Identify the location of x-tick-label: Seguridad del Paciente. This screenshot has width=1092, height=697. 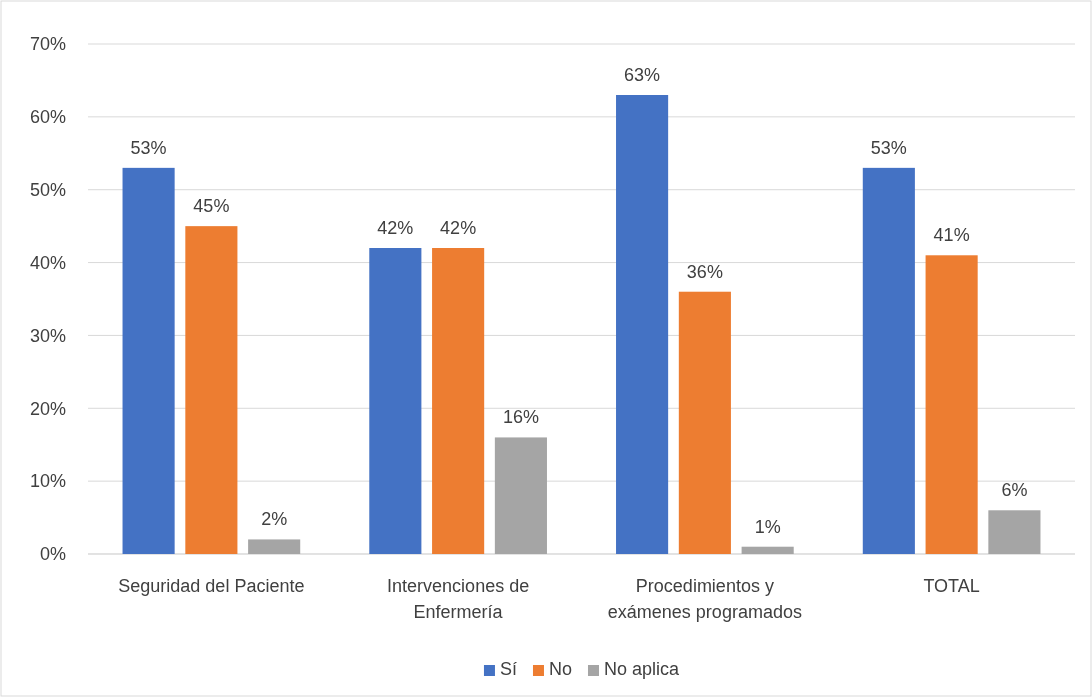
(211, 586).